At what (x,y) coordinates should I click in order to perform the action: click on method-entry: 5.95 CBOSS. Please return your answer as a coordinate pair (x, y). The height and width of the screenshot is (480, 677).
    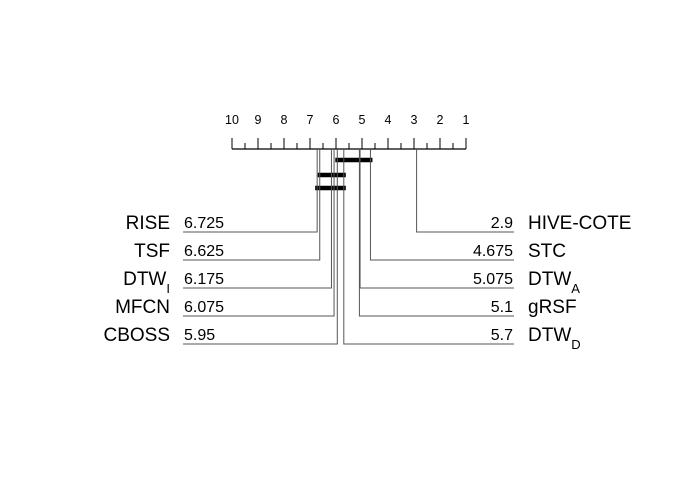
    Looking at the image, I should click on (220, 247).